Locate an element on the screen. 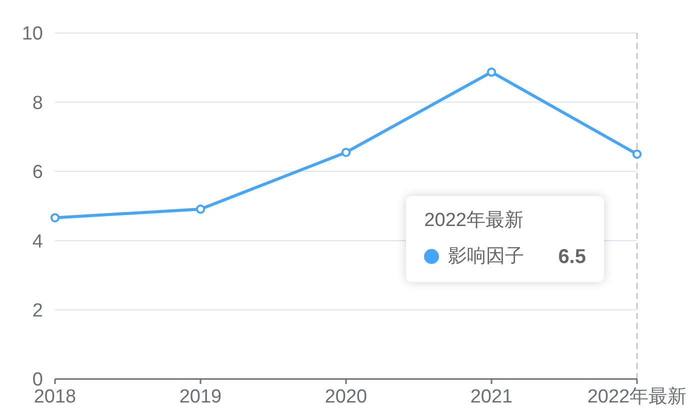  annotation: 2022年最新 is located at coordinates (474, 220).